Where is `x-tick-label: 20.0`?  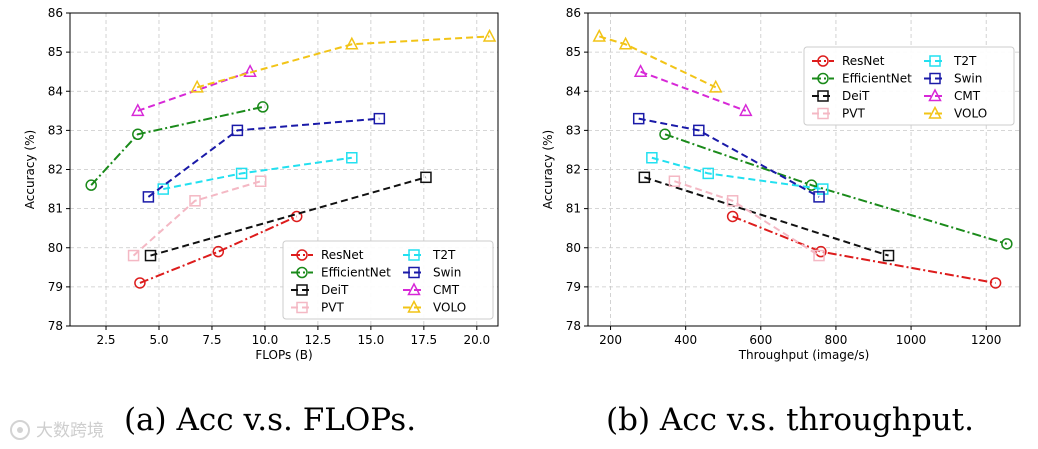 x-tick-label: 20.0 is located at coordinates (476, 340).